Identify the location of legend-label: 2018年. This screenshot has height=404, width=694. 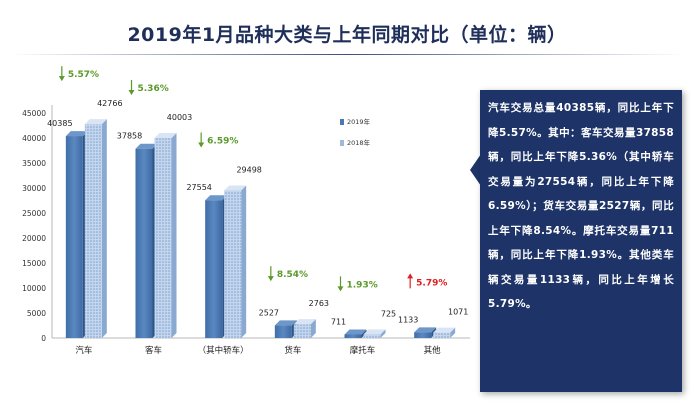
(359, 142).